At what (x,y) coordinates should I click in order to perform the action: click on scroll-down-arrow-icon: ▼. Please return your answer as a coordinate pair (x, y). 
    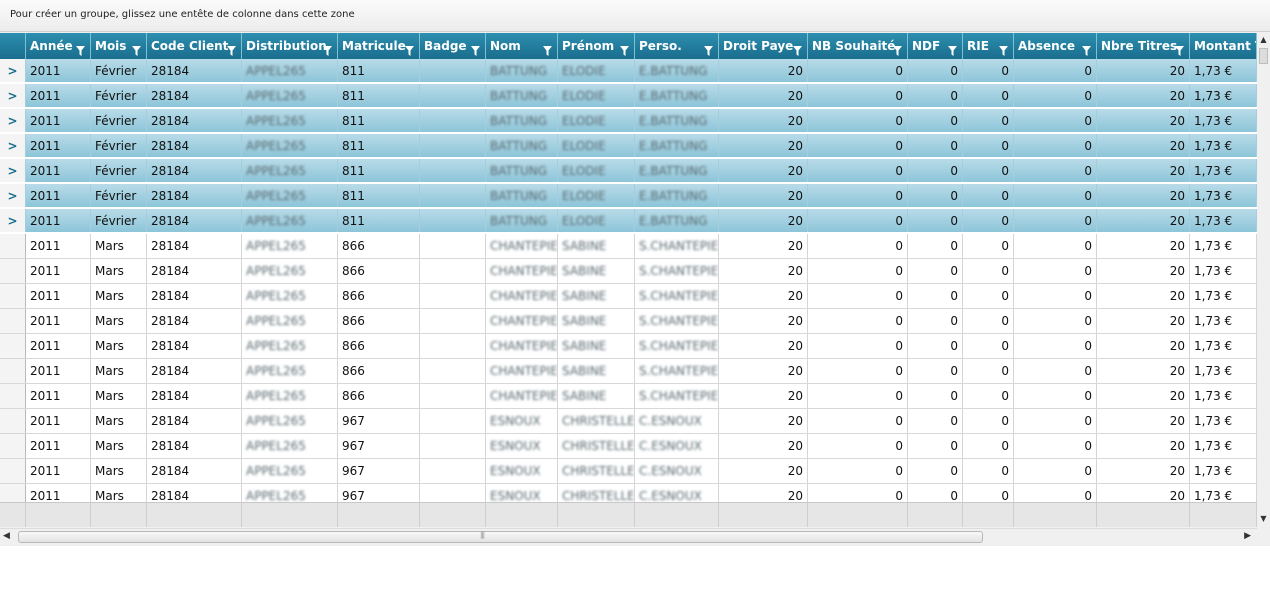
    Looking at the image, I should click on (1263, 518).